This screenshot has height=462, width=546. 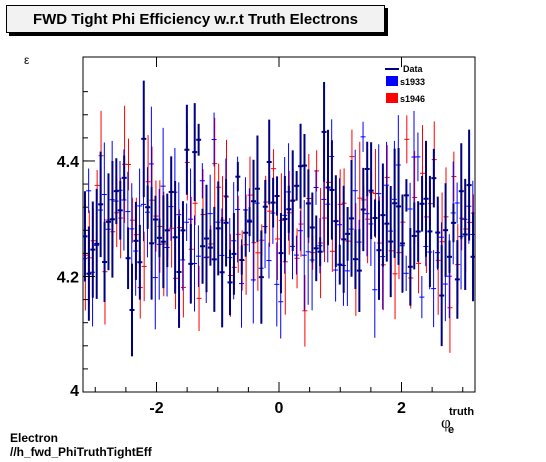 What do you see at coordinates (27, 60) in the screenshot?
I see `y-axis-label: ε` at bounding box center [27, 60].